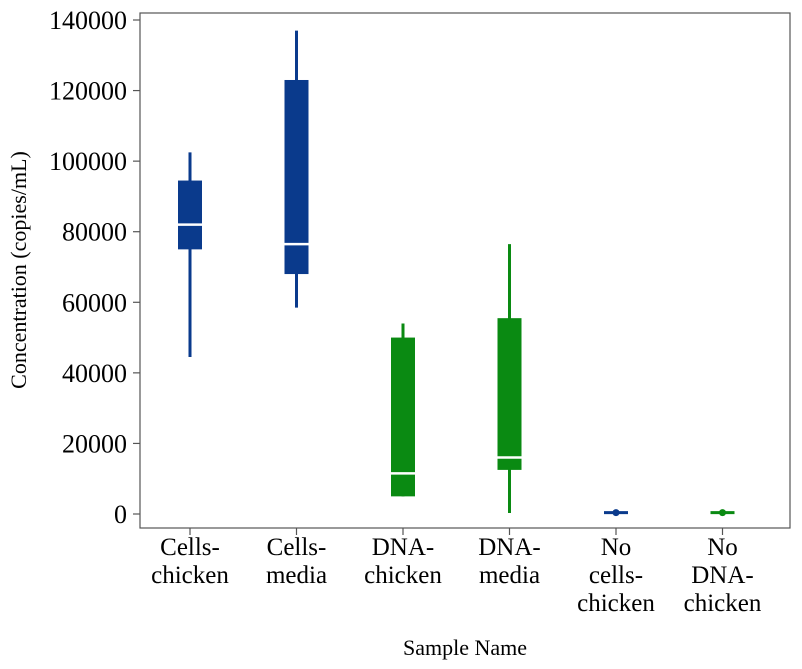  What do you see at coordinates (18, 270) in the screenshot?
I see `y-axis-title: Concentration (copies/mL)` at bounding box center [18, 270].